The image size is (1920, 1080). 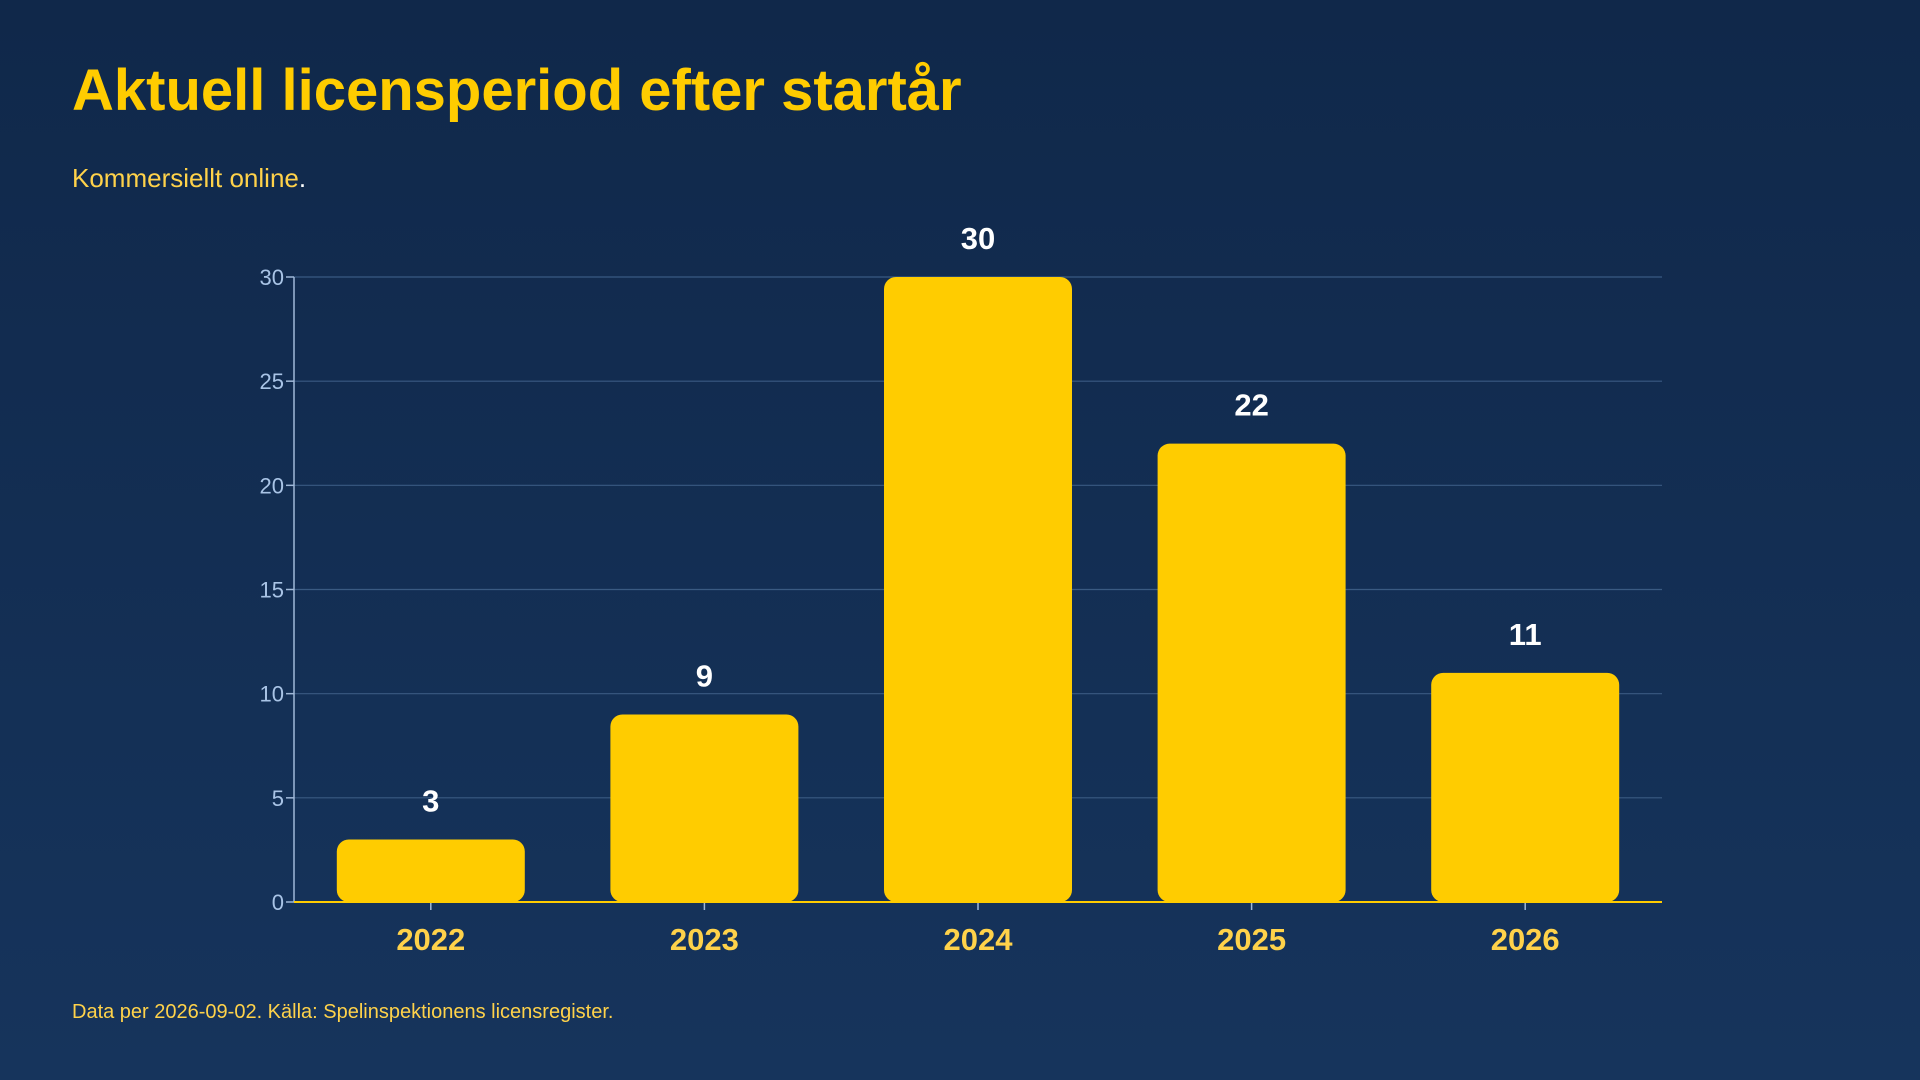 I want to click on data-label-2023: 9, so click(x=704, y=676).